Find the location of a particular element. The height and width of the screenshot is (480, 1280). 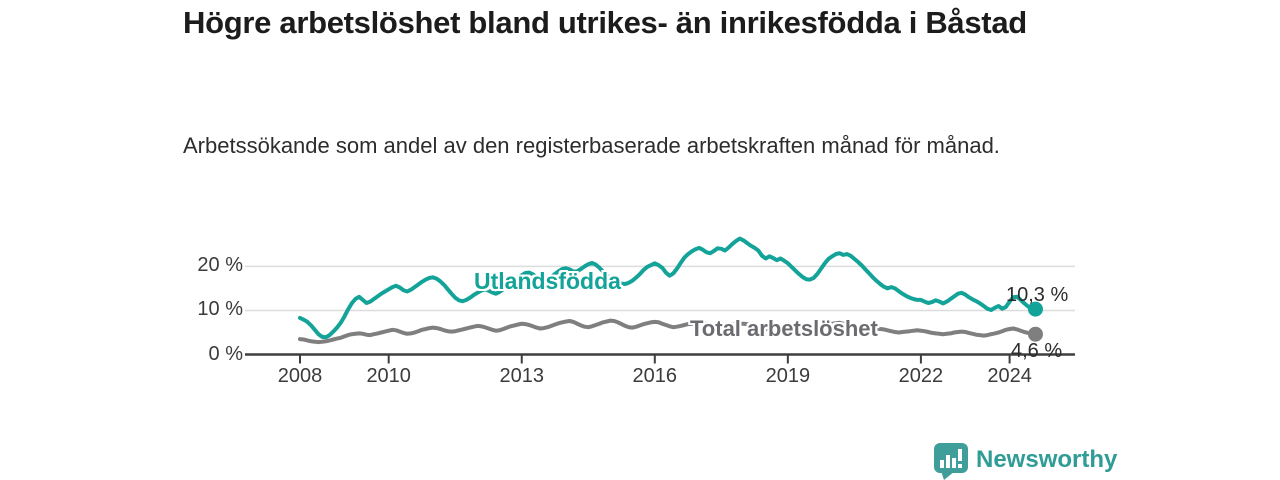

series-label-utlandsfodda: Utlandsfödda is located at coordinates (547, 281).